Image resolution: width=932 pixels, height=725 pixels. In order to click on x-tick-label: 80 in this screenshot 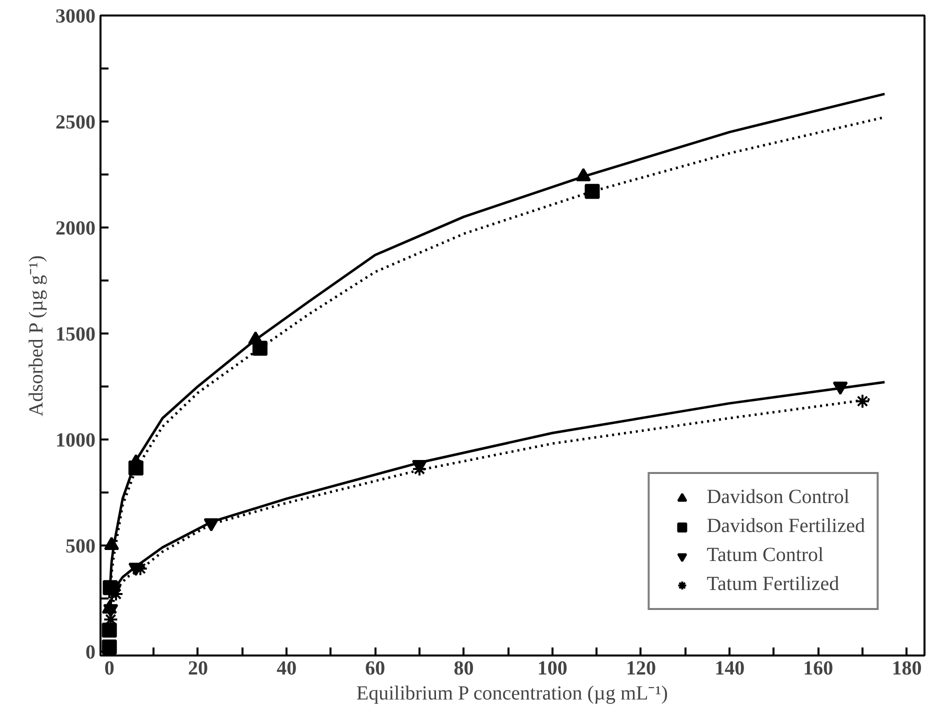, I will do `click(464, 669)`.